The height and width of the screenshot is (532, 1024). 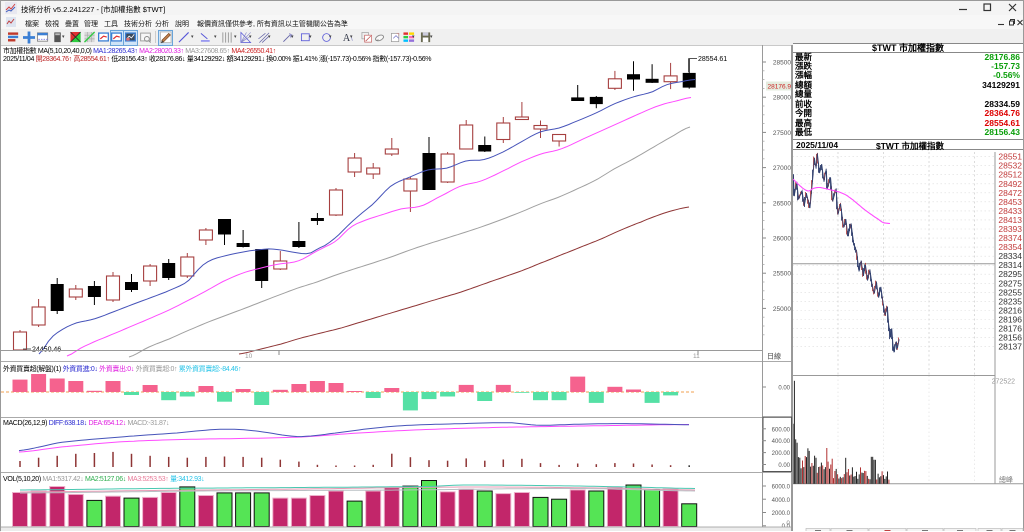 I want to click on svg-text: 28512, so click(x=1010, y=175).